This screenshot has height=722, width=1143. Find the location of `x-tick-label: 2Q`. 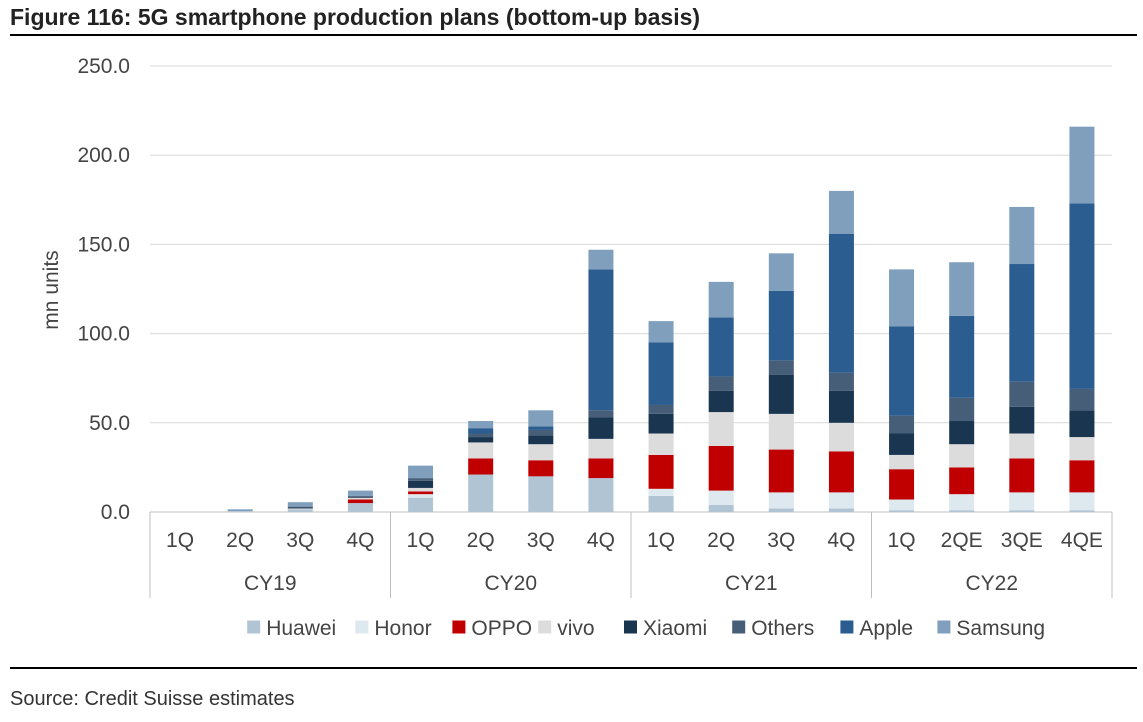

x-tick-label: 2Q is located at coordinates (240, 540).